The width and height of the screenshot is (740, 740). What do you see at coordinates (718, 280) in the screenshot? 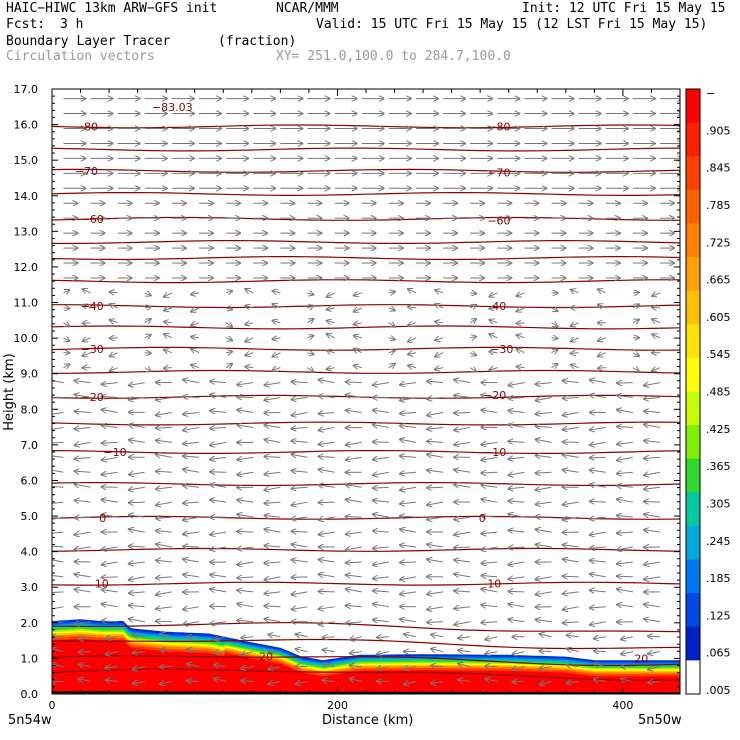
I see `colorbar-label: .665` at bounding box center [718, 280].